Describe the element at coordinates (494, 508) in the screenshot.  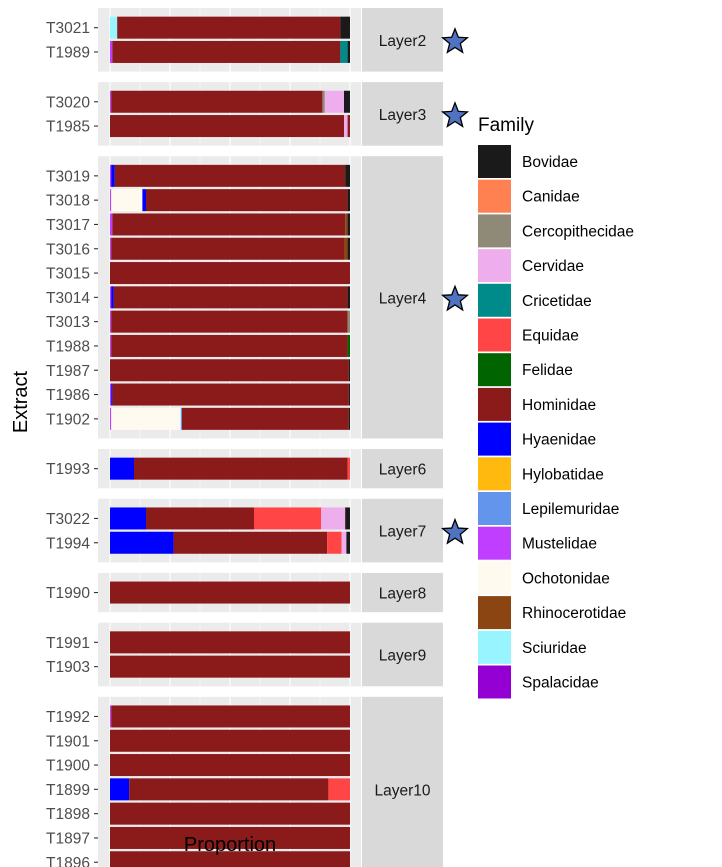
I see `legend-key-lepilemuridae` at that location.